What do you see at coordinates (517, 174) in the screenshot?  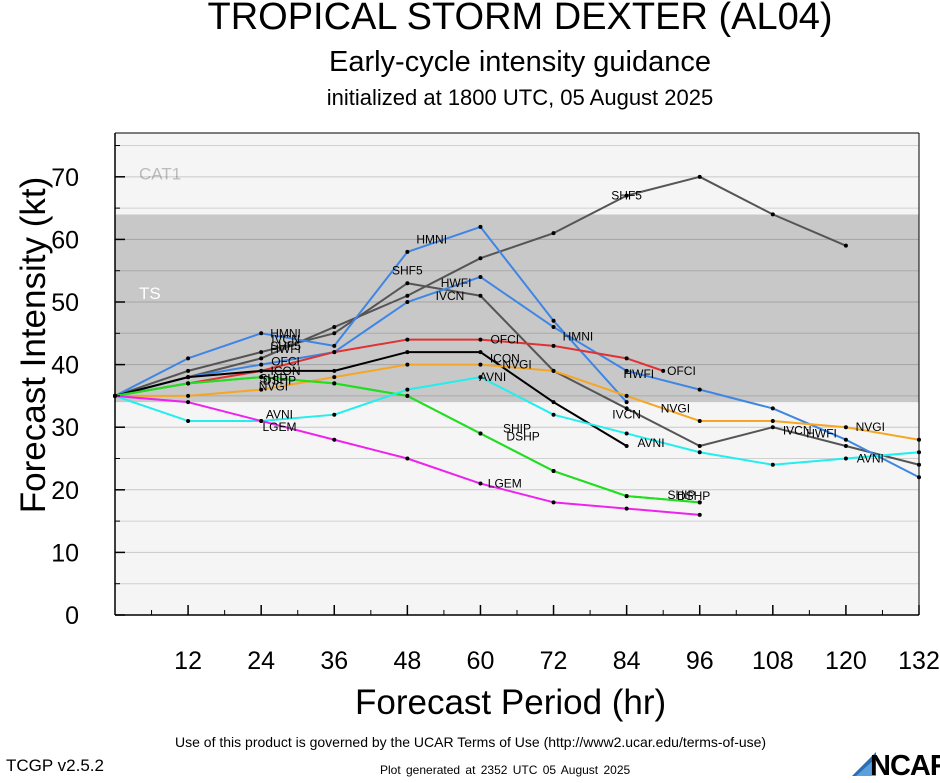 I see `band-cat1` at bounding box center [517, 174].